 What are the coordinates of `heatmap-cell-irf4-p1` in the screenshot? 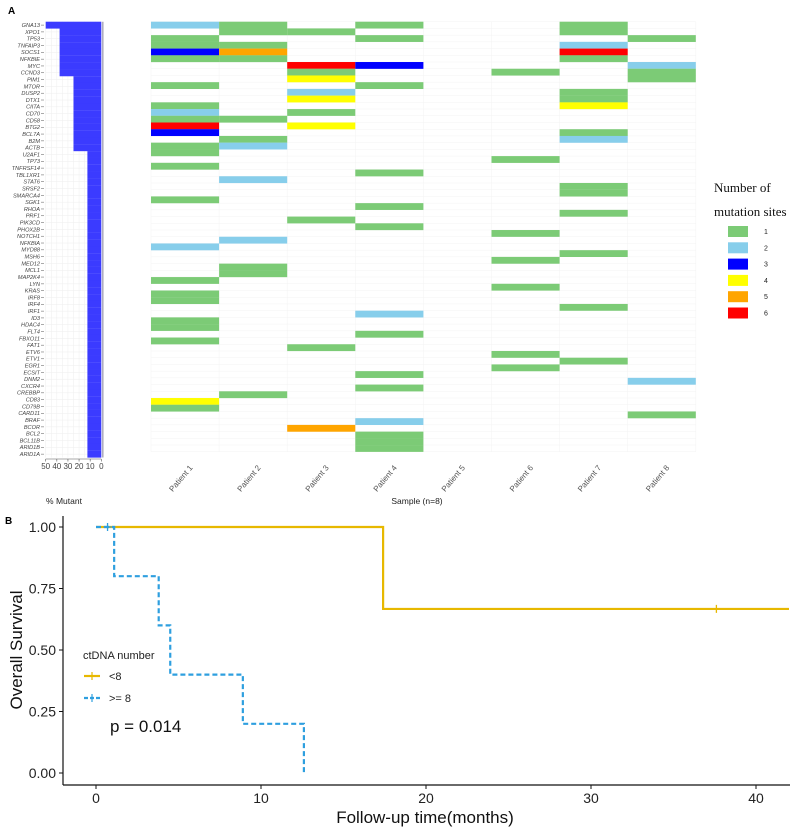 It's located at (185, 301).